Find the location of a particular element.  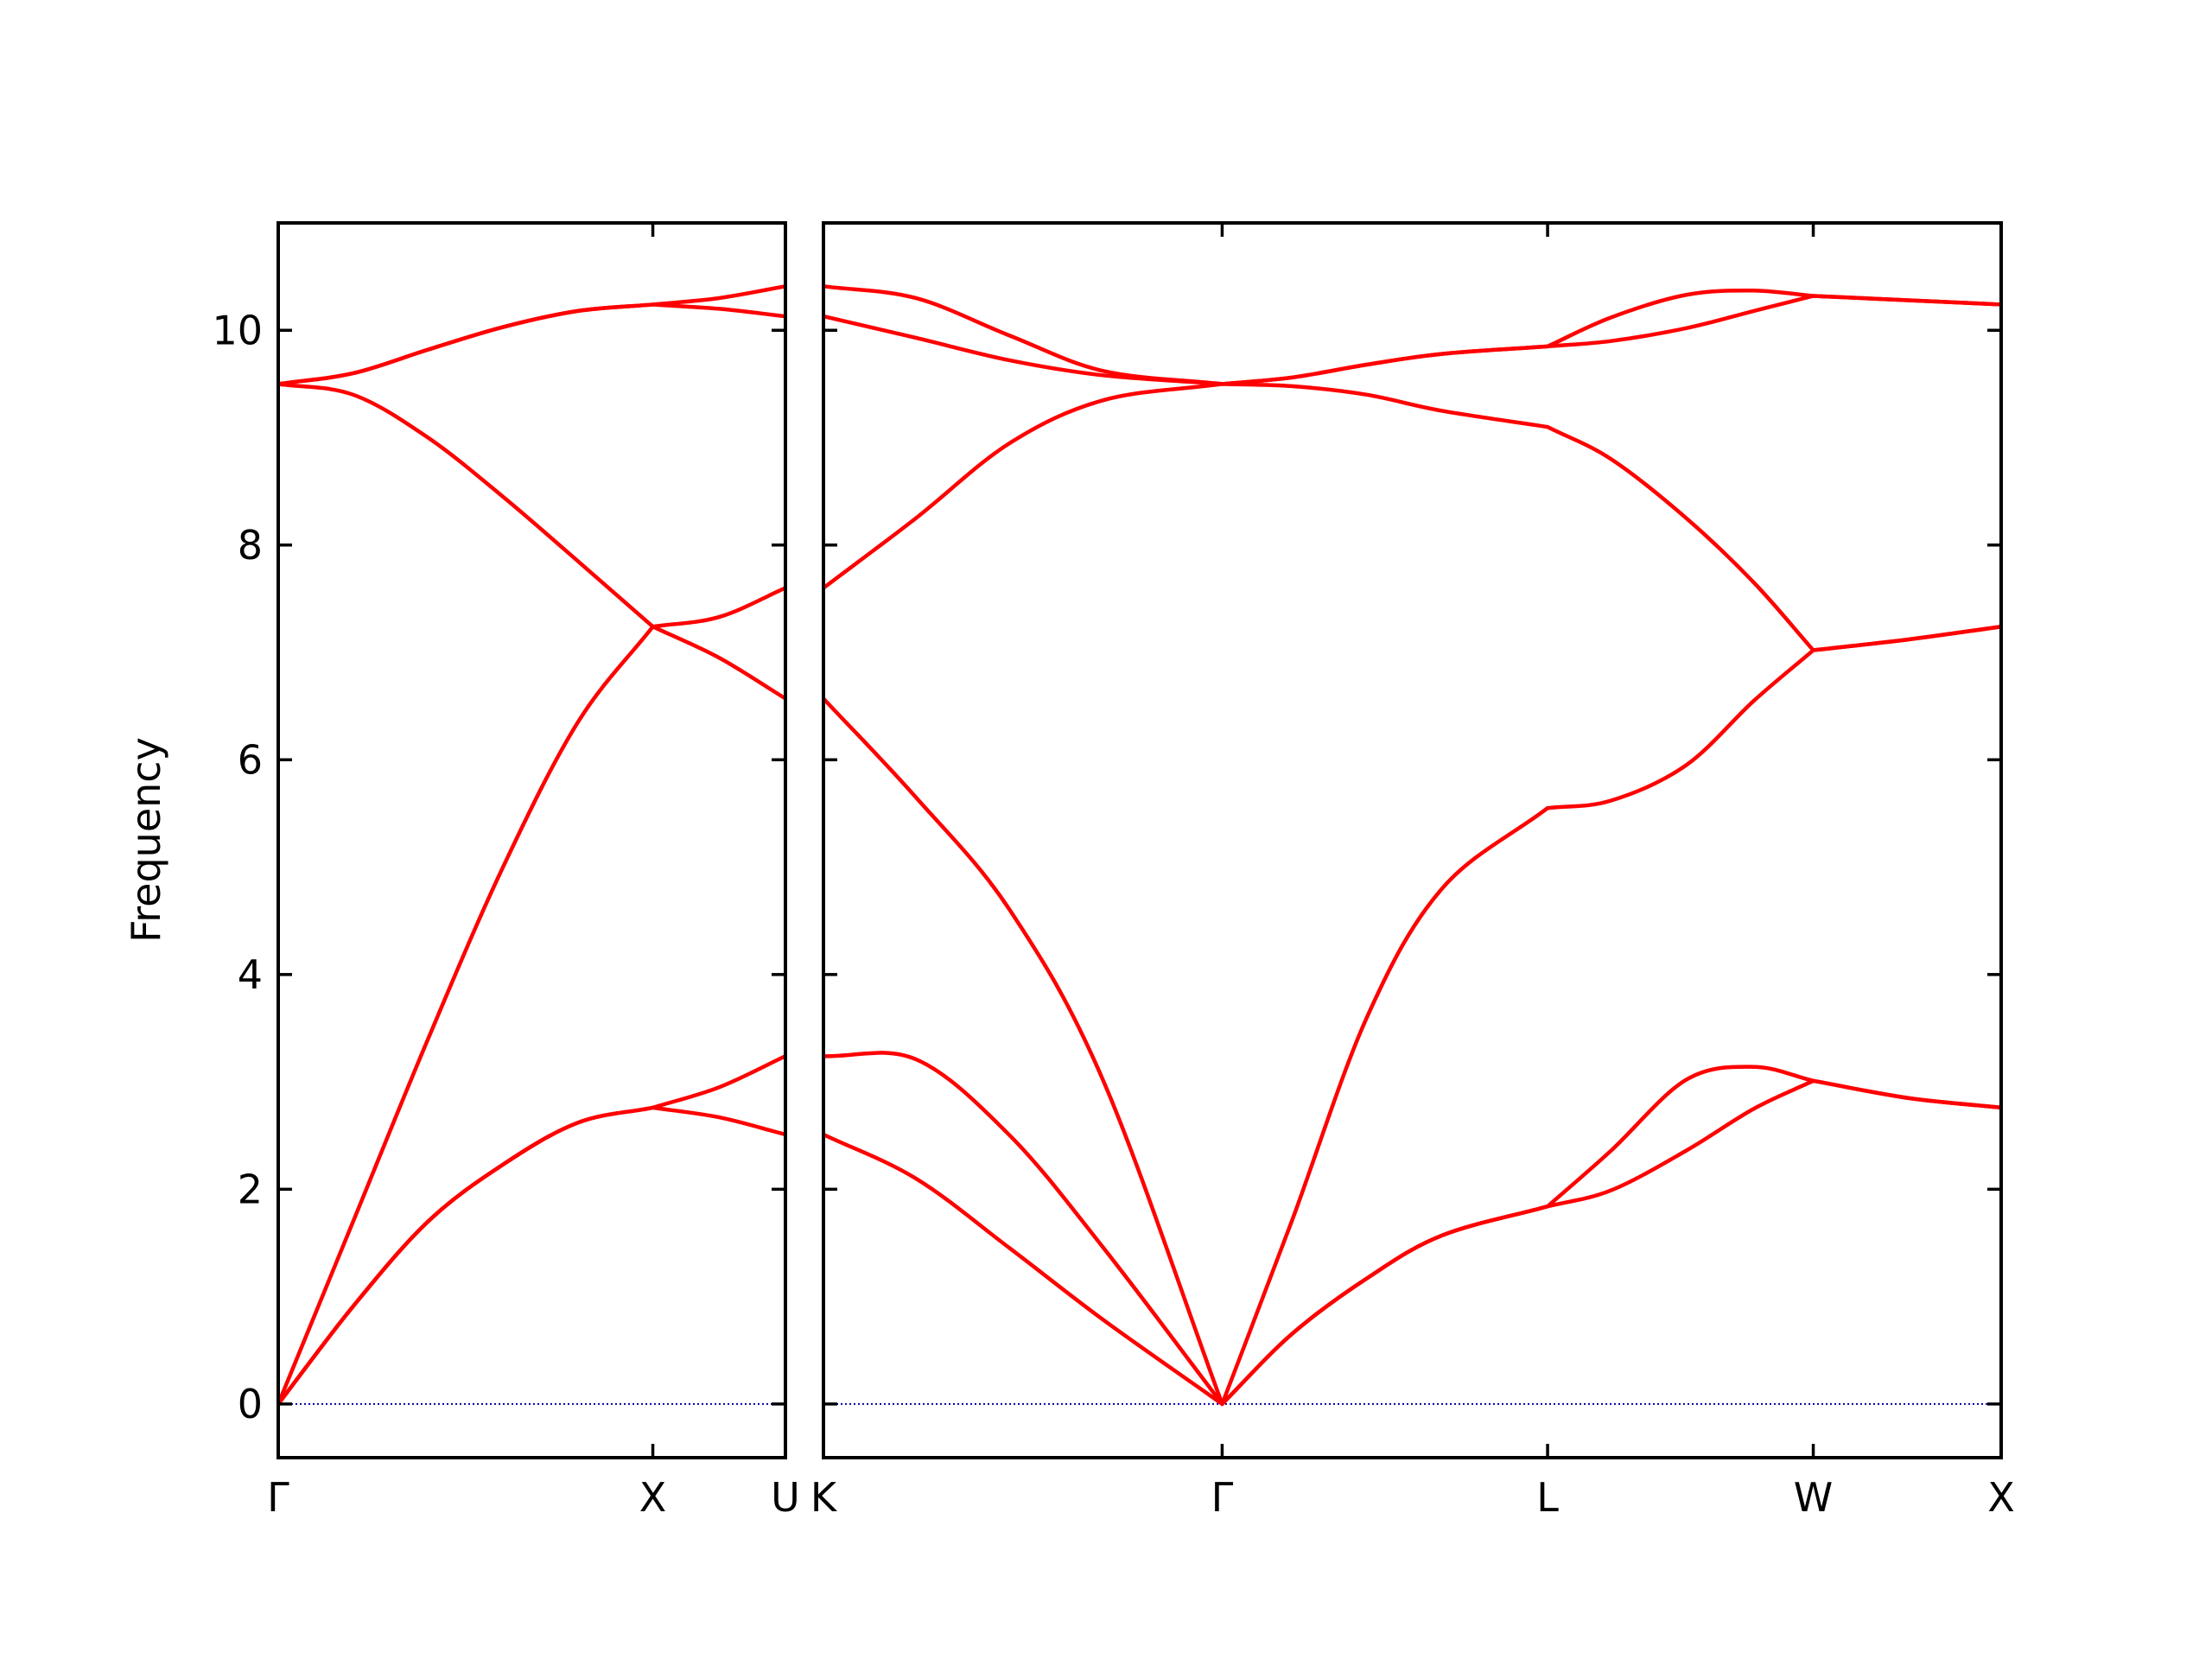

y-tick-label: 4 is located at coordinates (250, 974).